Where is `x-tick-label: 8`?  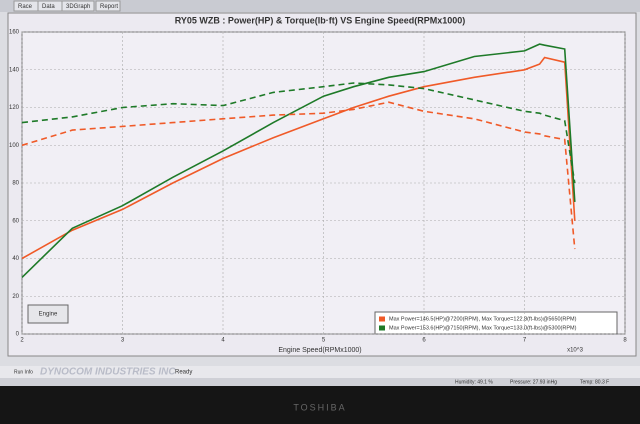
x-tick-label: 8 is located at coordinates (625, 341).